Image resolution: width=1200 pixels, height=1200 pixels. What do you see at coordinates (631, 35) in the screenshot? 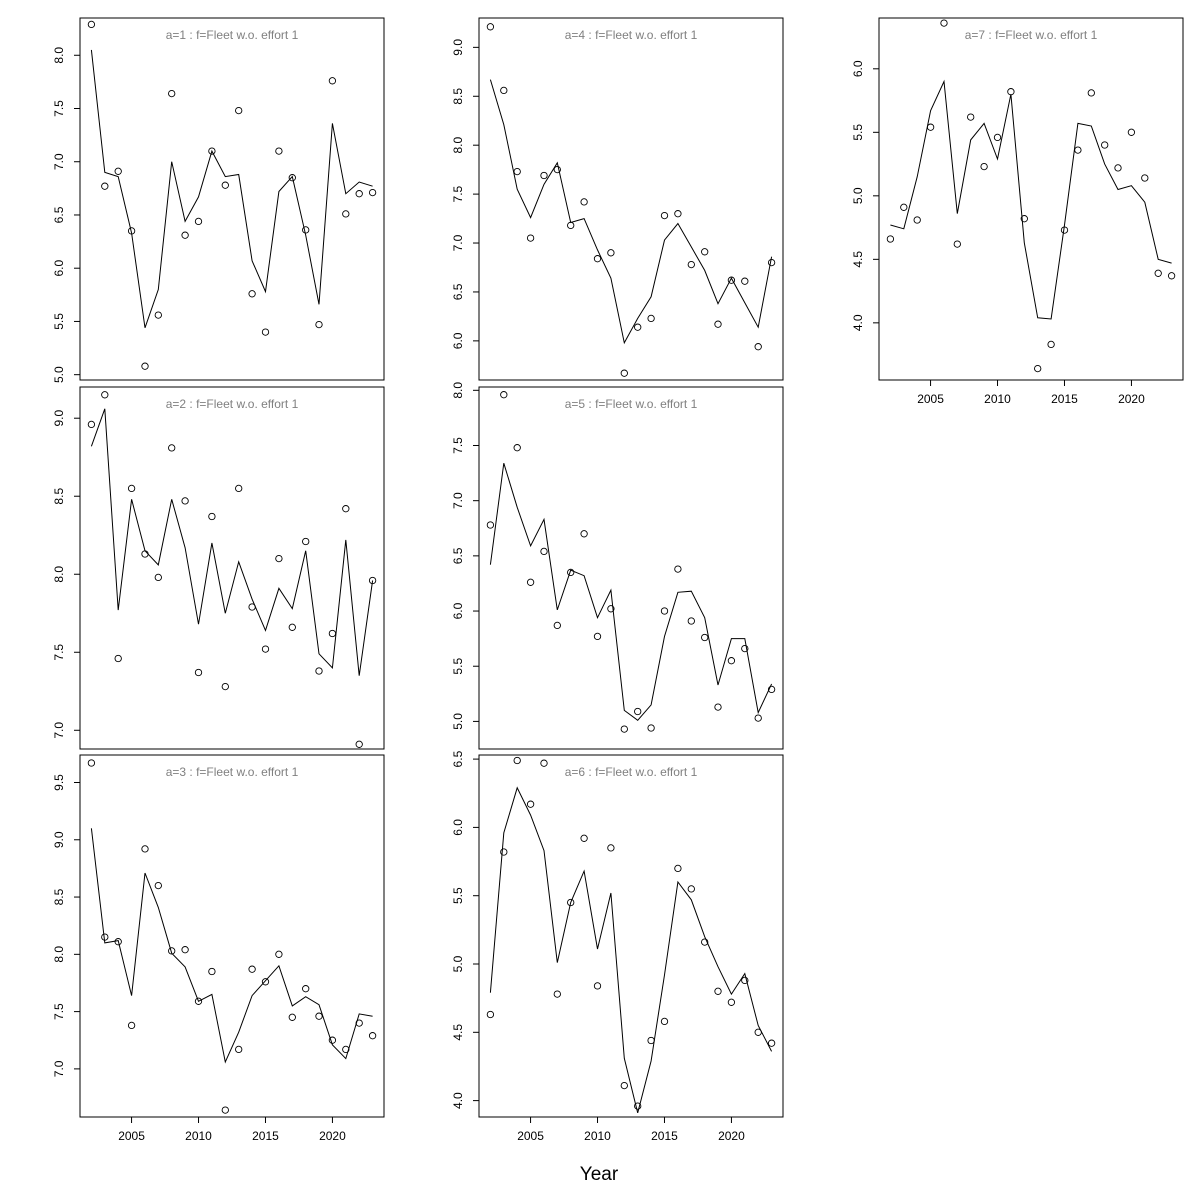
I see `panel-title: a=4 : f=Fleet w.o. effort 1` at bounding box center [631, 35].